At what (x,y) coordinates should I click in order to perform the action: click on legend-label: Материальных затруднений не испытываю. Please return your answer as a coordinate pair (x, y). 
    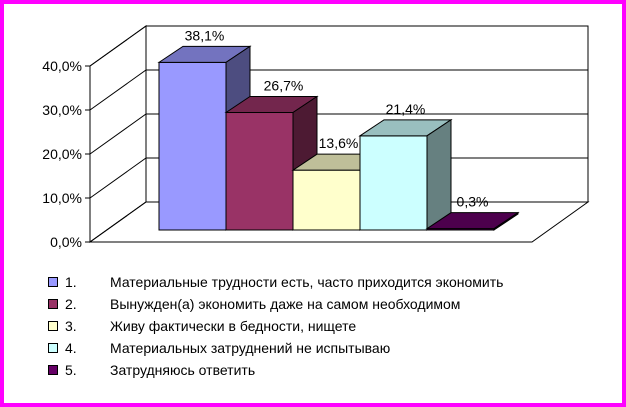
    Looking at the image, I should click on (250, 348).